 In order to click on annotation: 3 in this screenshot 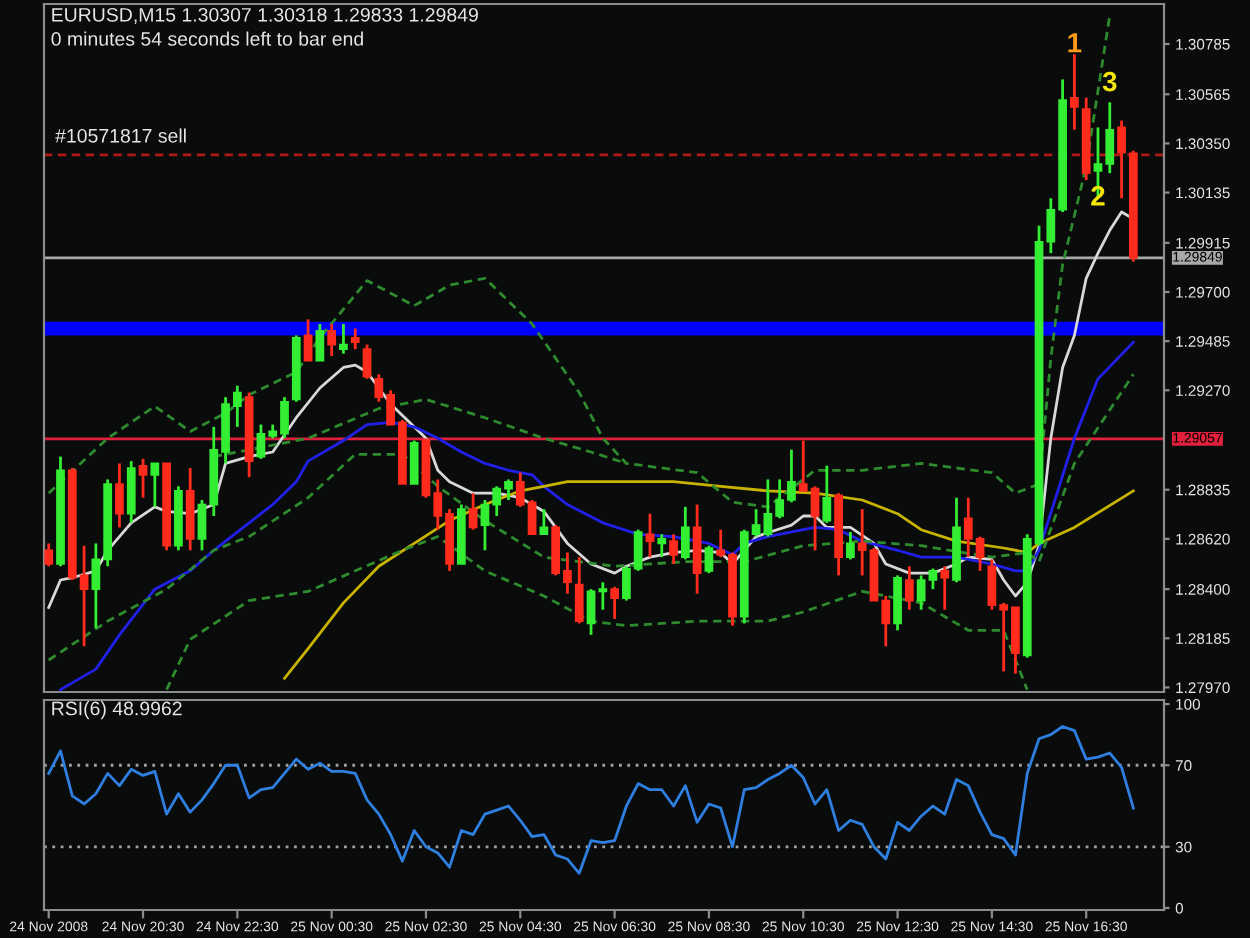, I will do `click(1109, 81)`.